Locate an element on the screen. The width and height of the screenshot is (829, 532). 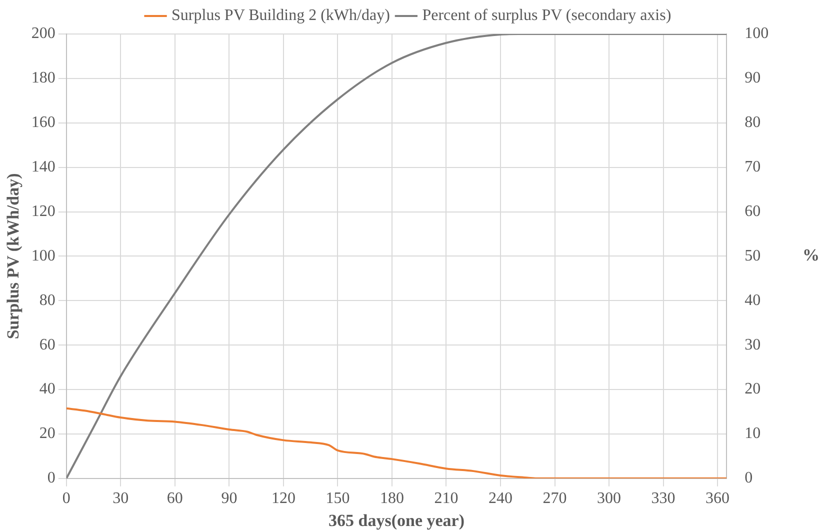
y-tick-label: 0 is located at coordinates (51, 478).